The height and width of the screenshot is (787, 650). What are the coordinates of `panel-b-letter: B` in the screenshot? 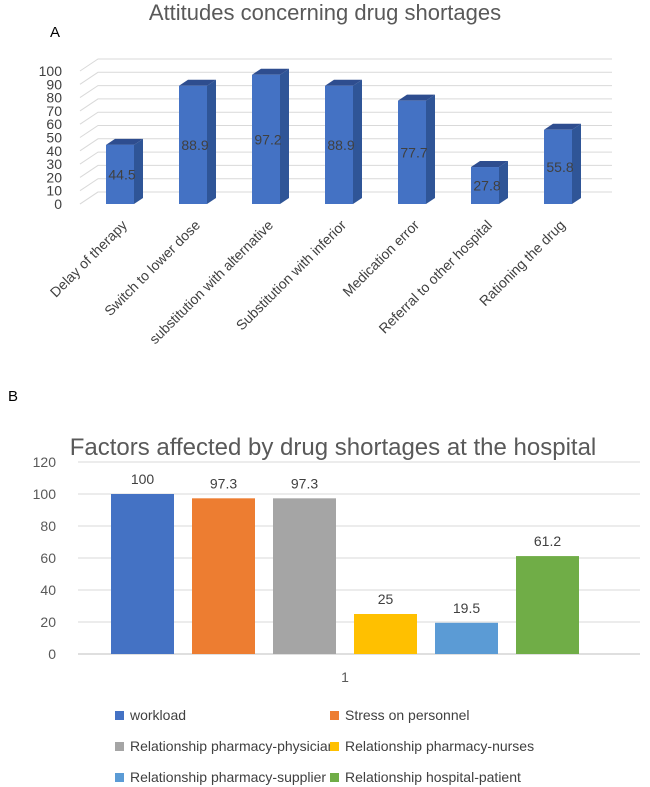 It's located at (13, 396).